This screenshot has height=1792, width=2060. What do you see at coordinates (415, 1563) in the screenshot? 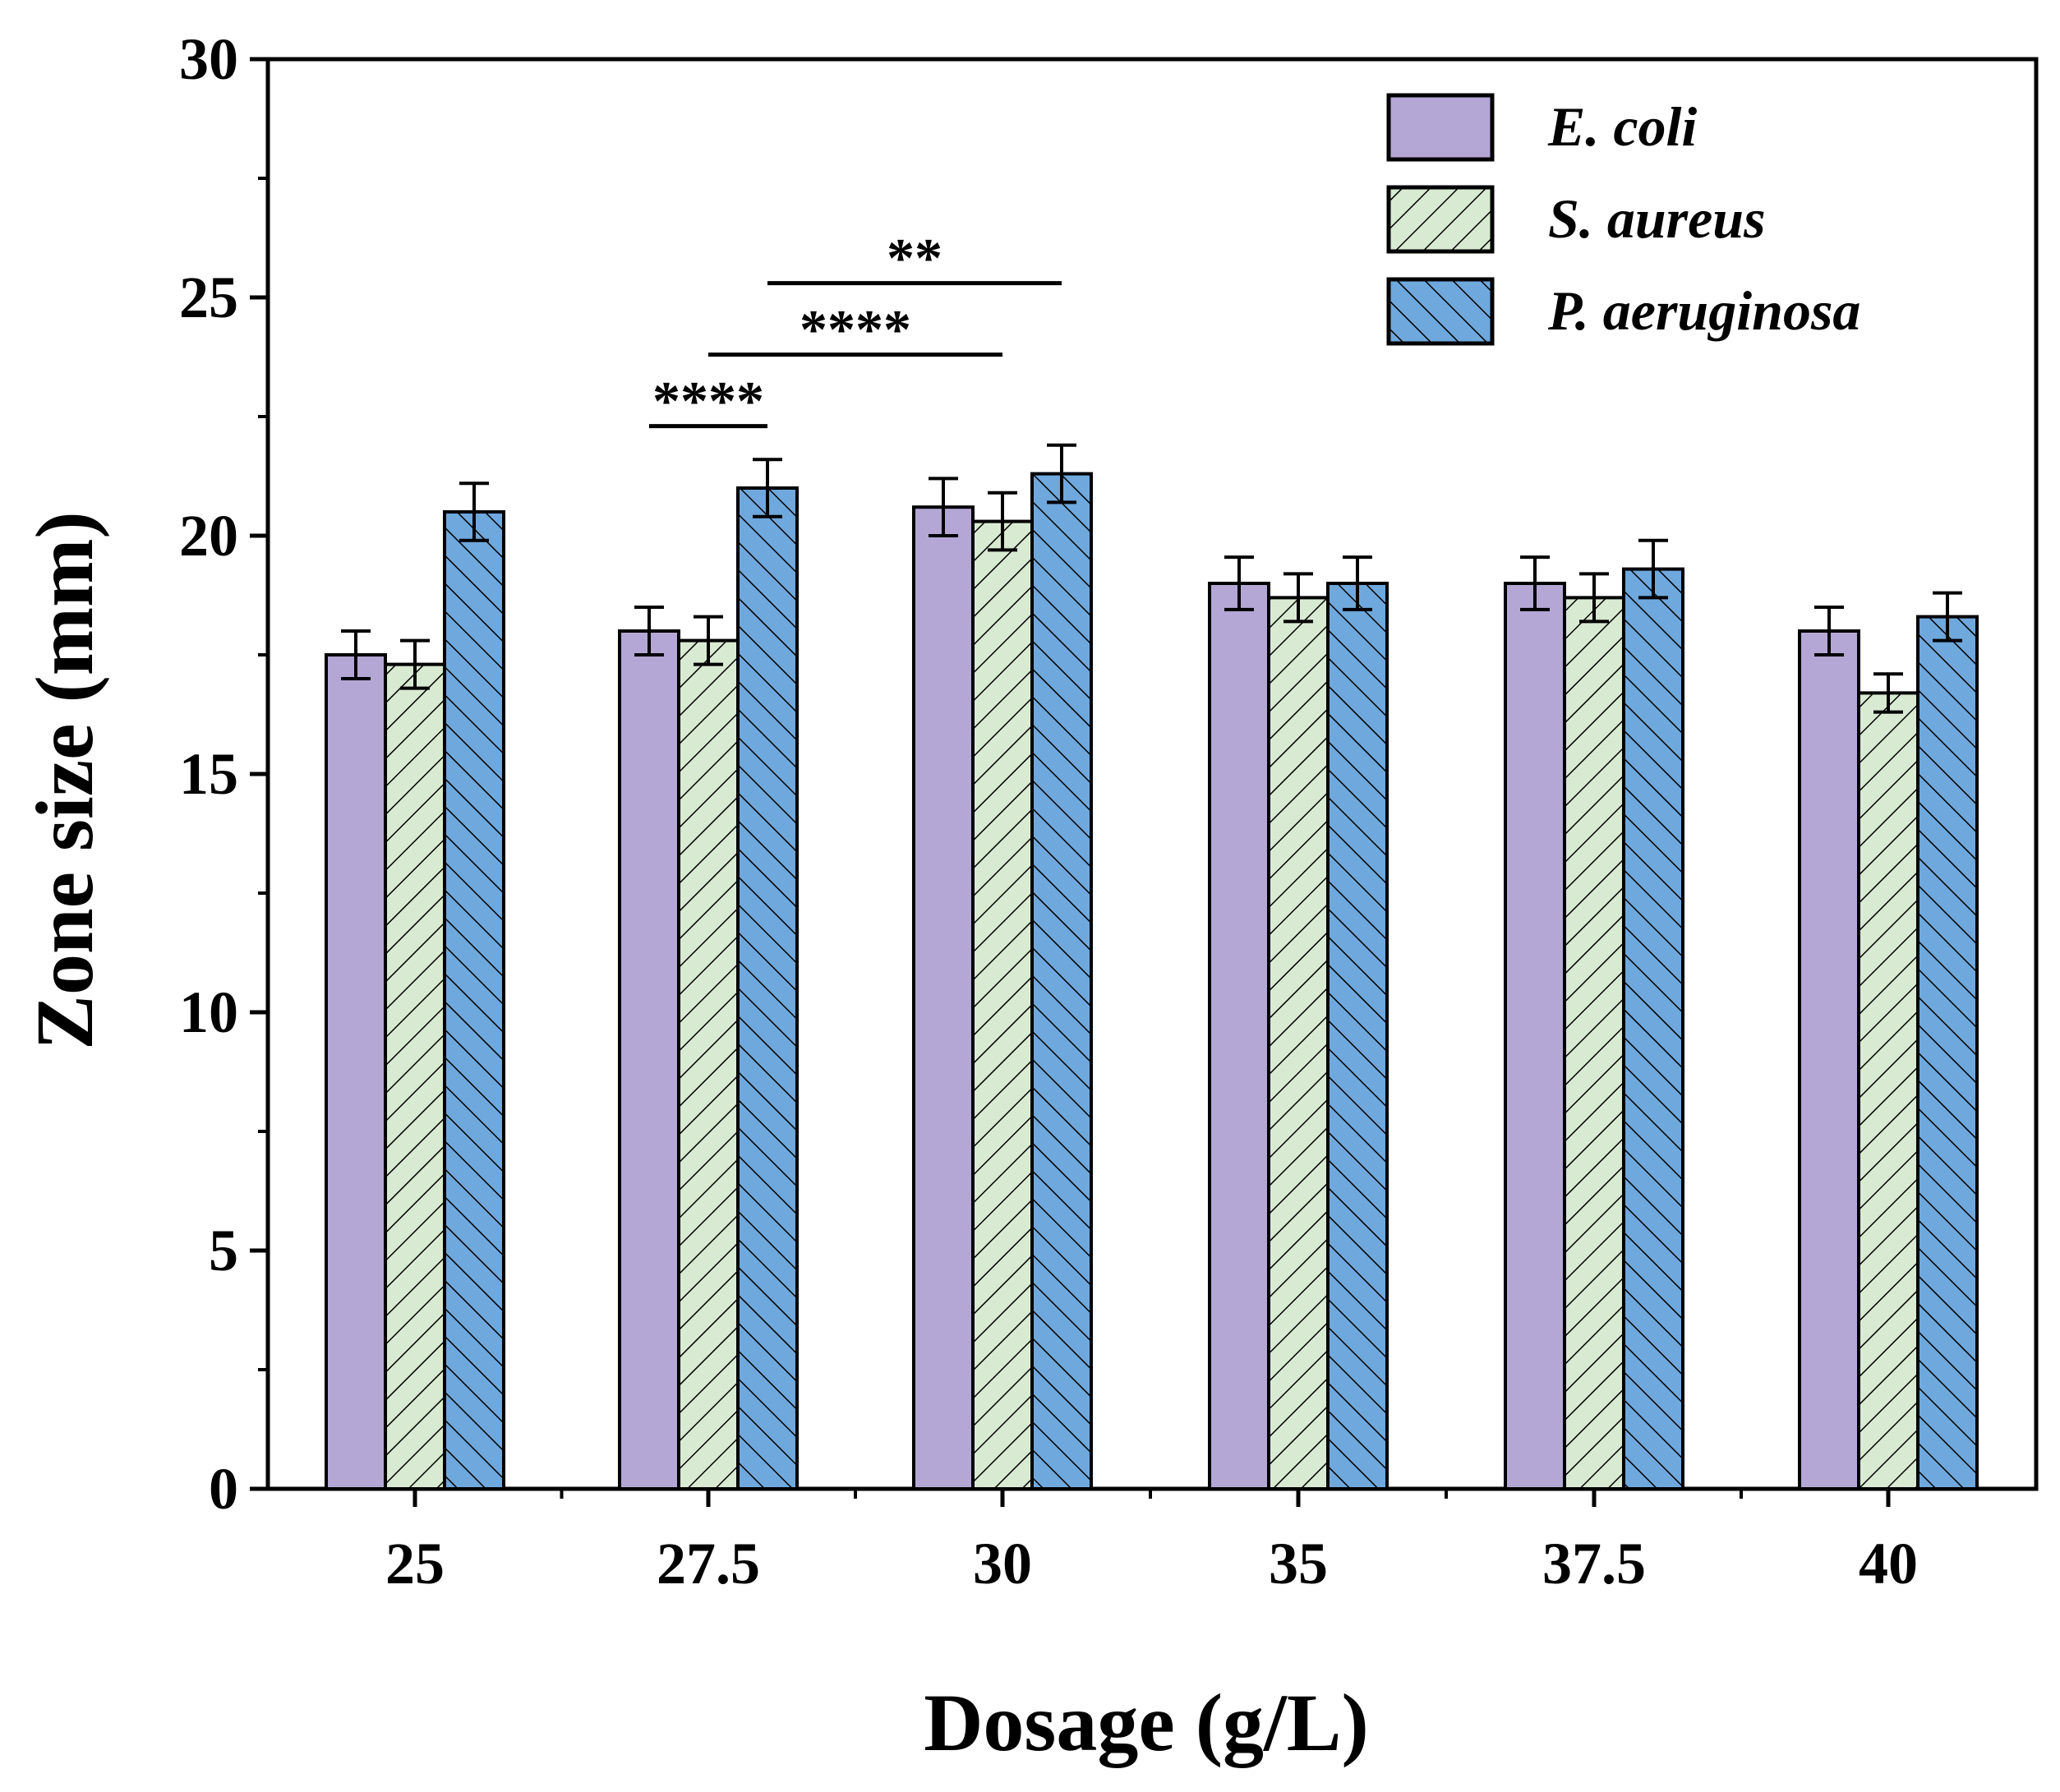
I see `x-tick-label-25: 25` at bounding box center [415, 1563].